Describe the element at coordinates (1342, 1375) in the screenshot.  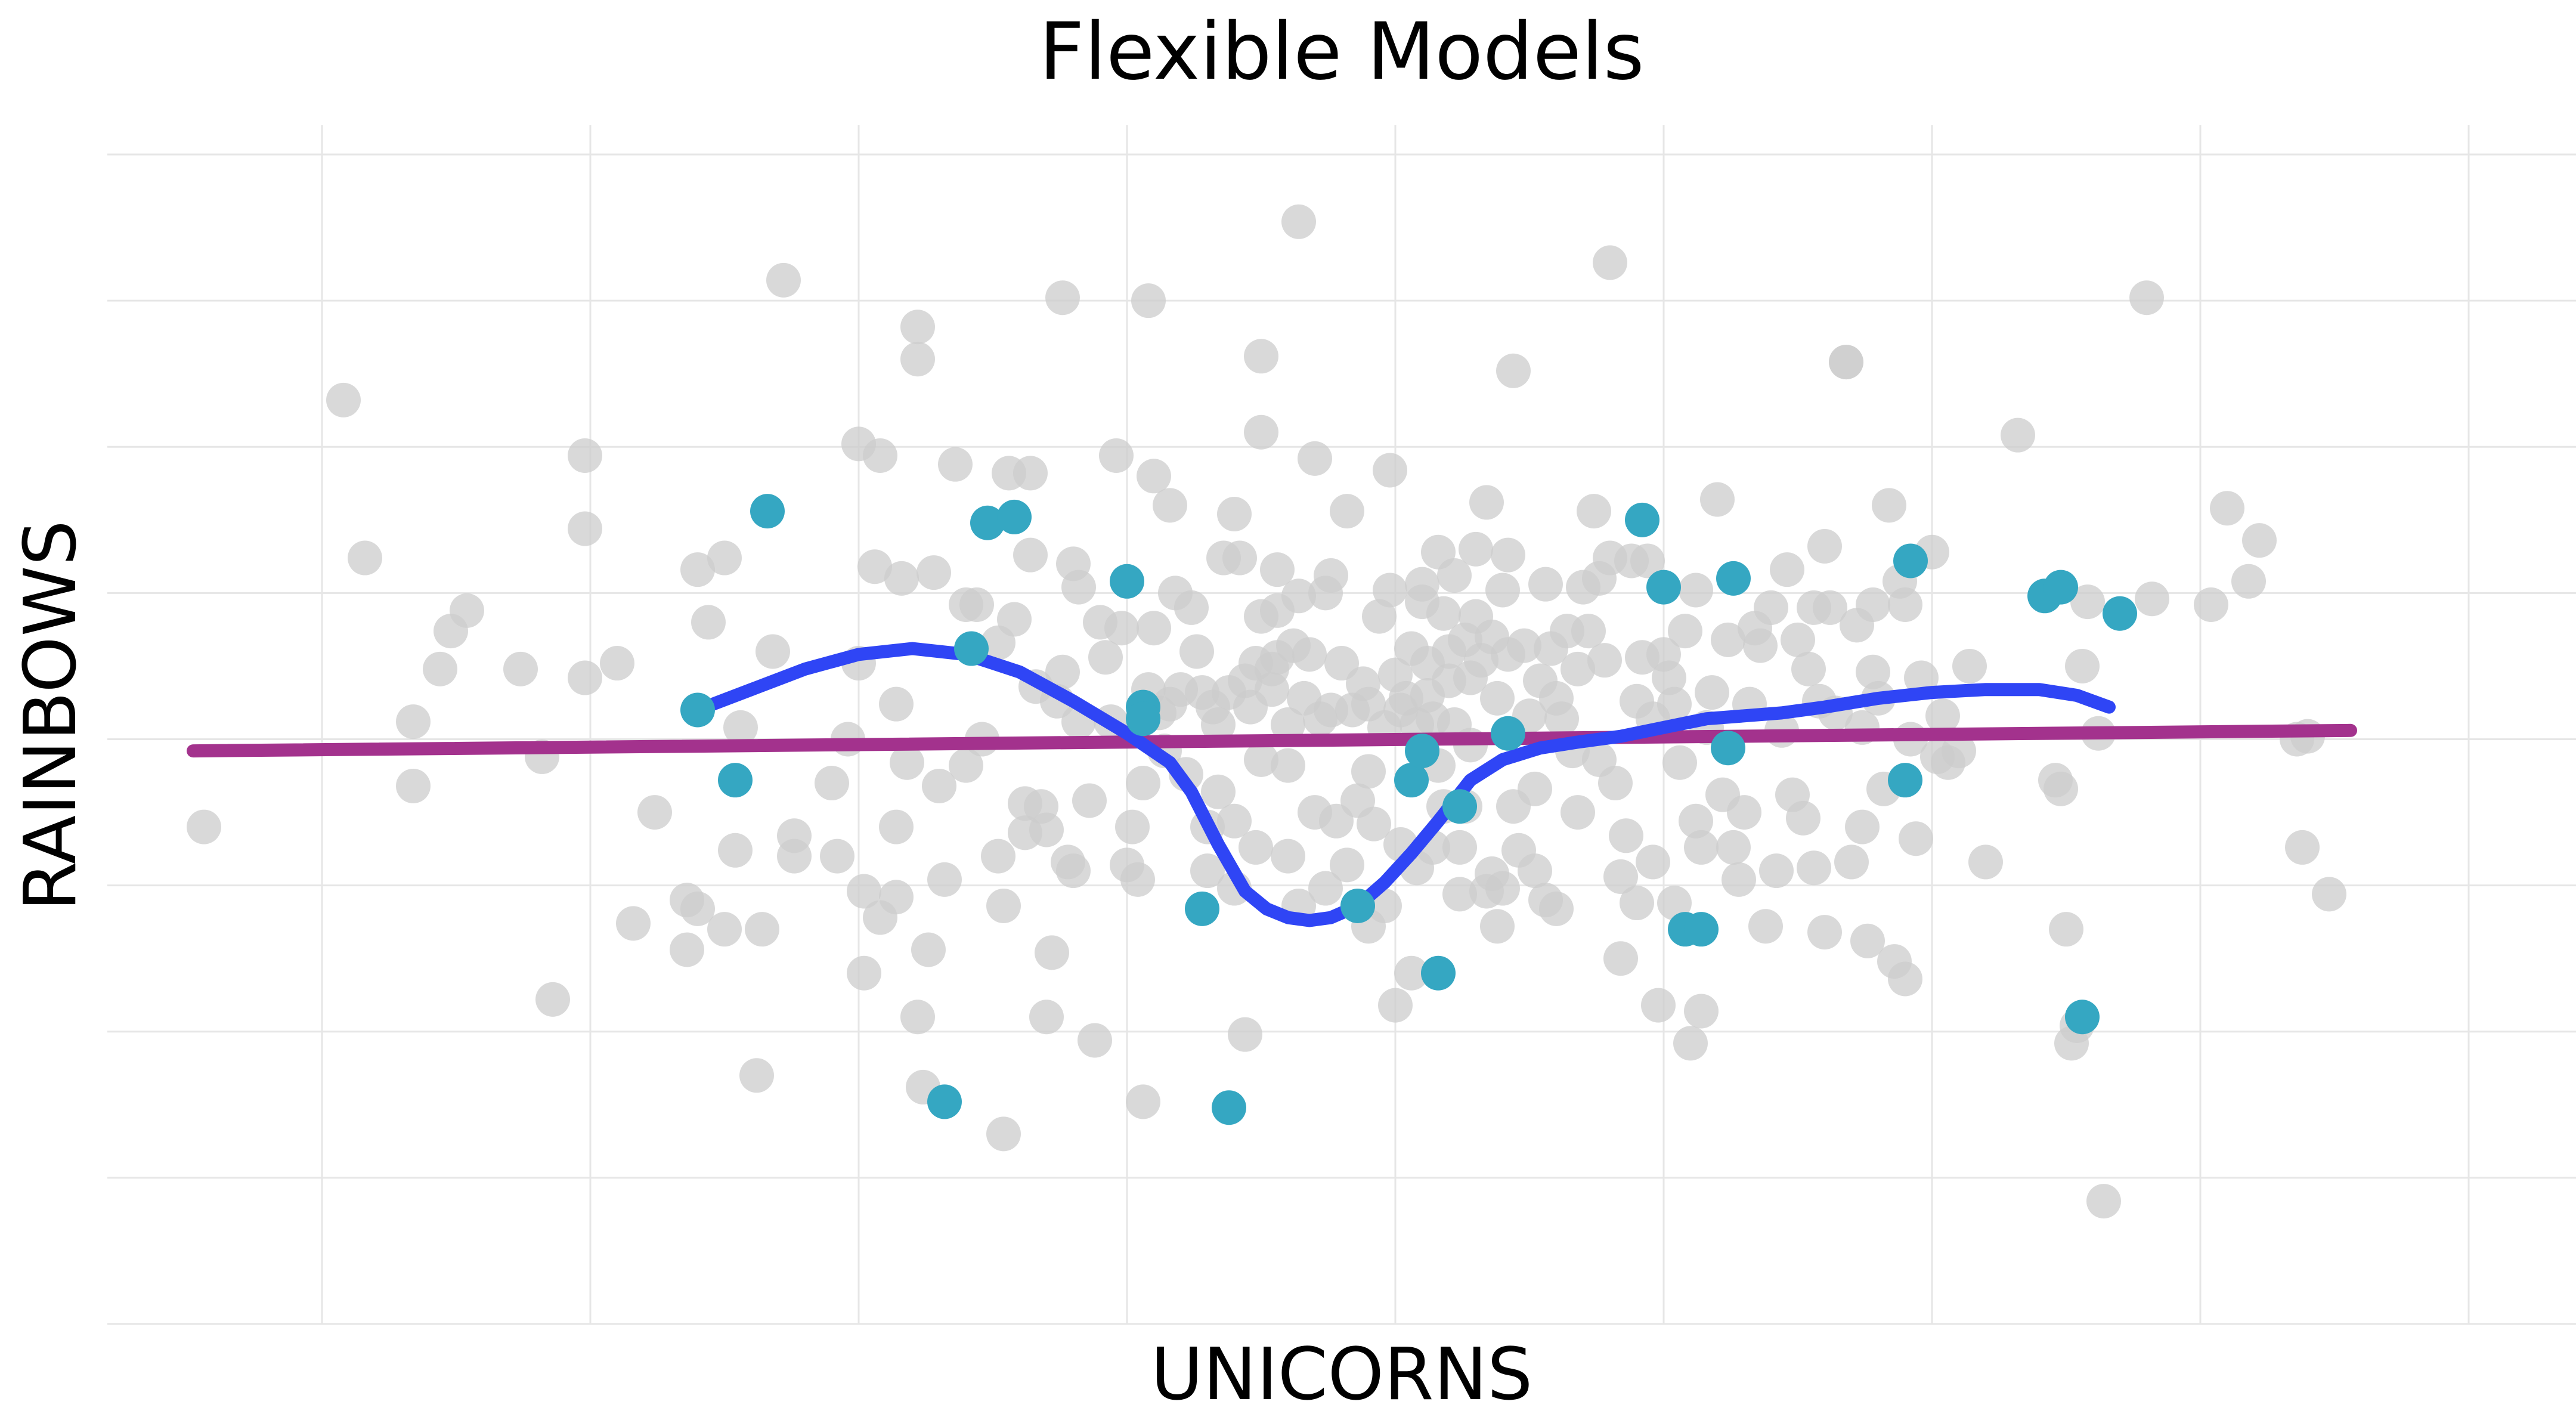
I see `x-axis-label: UNICORNS` at that location.